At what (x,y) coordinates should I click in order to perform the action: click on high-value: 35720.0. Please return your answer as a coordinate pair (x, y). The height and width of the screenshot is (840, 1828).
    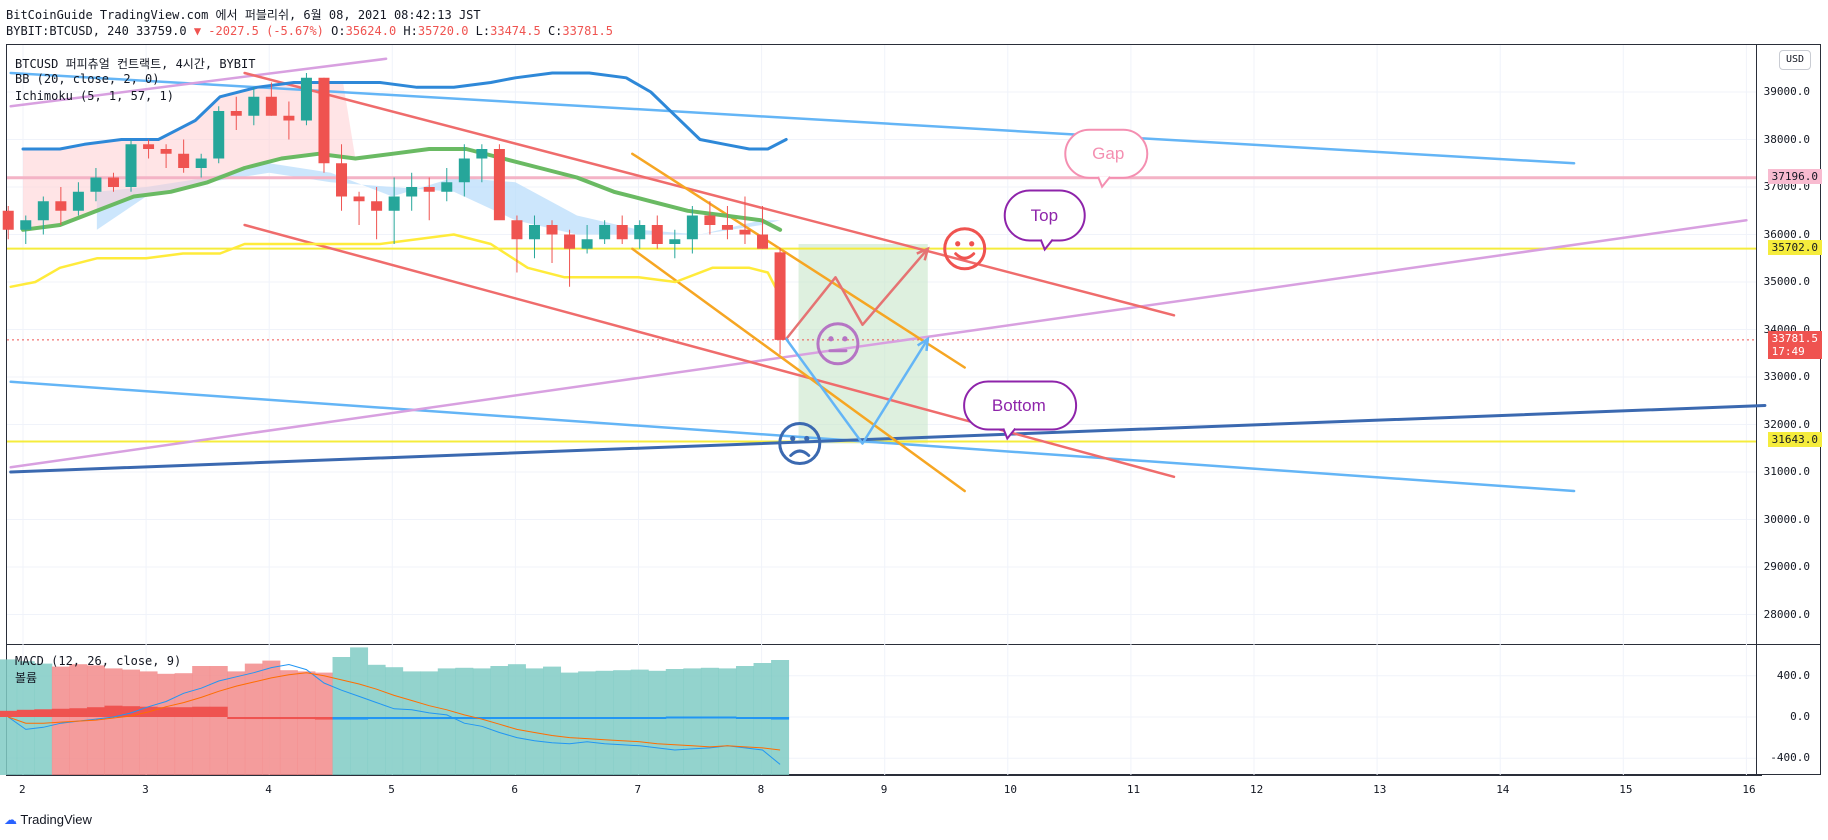
    Looking at the image, I should click on (443, 31).